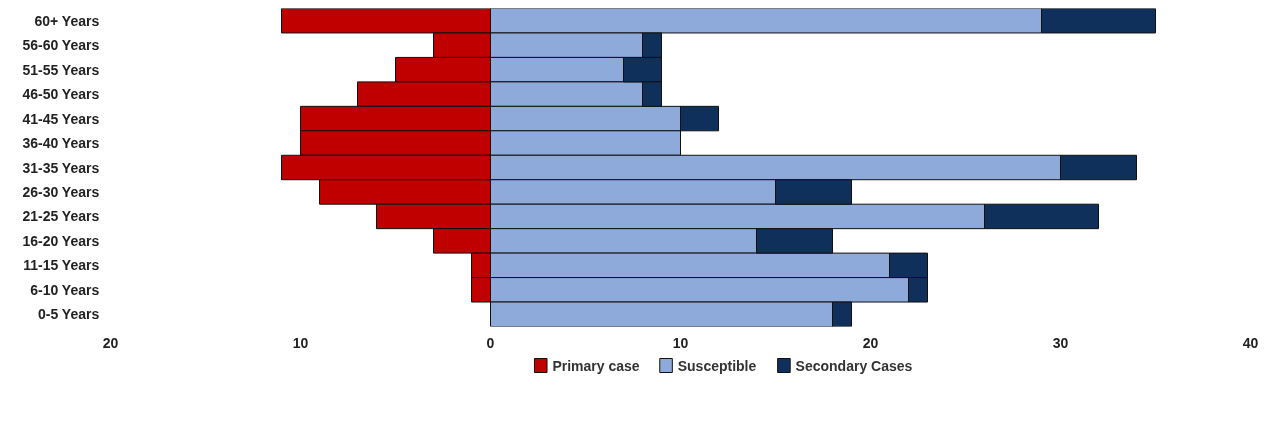 This screenshot has height=434, width=1288. I want to click on x-tick-label: 30, so click(1060, 342).